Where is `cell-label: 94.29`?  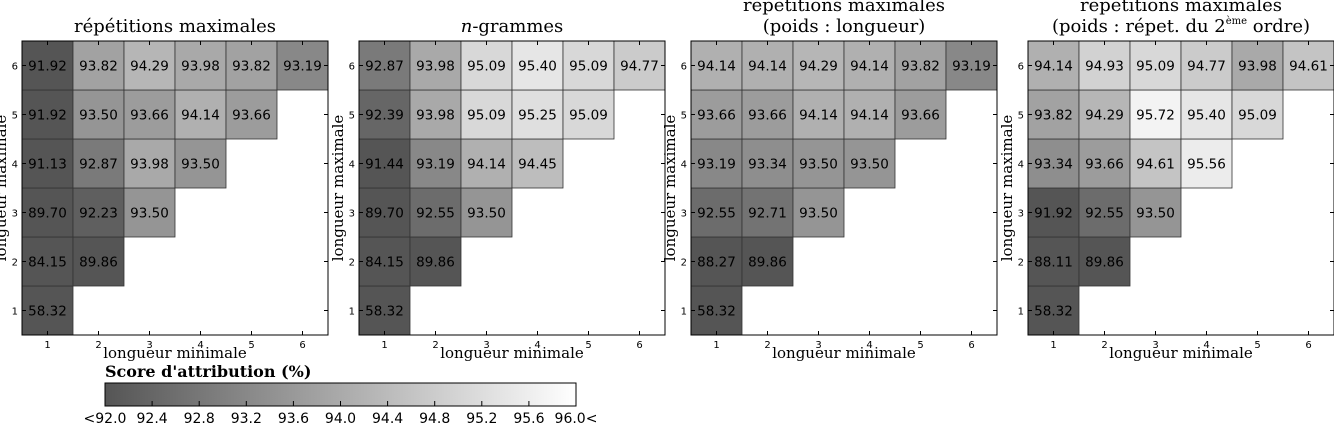 cell-label: 94.29 is located at coordinates (818, 67).